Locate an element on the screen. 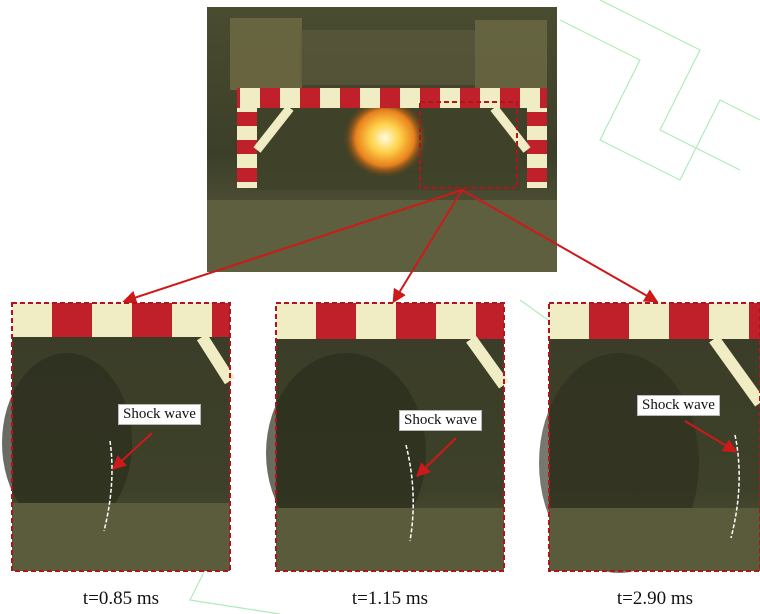  panel-3-time-caption: t=2.90 ms is located at coordinates (655, 598).